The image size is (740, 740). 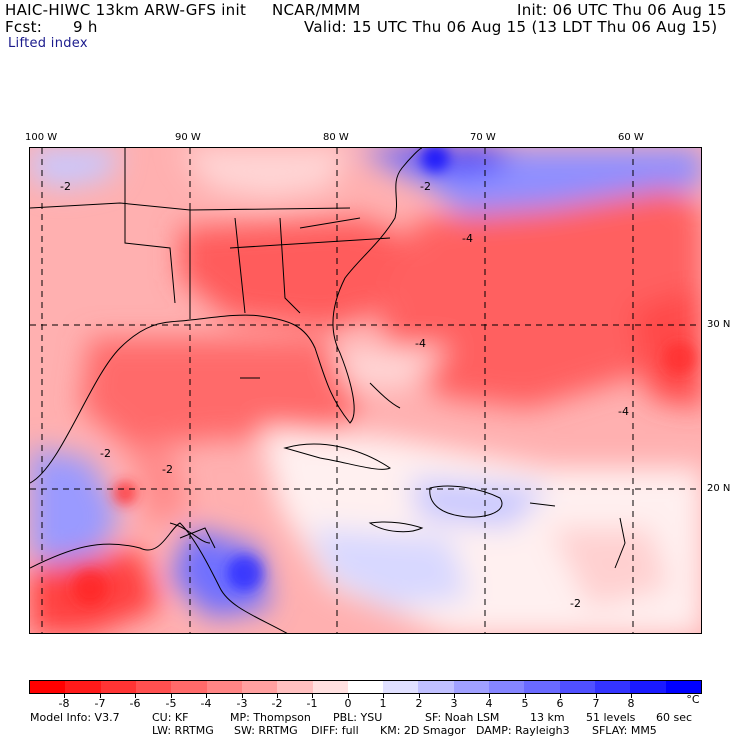 What do you see at coordinates (277, 703) in the screenshot?
I see `colorbar-label: -2` at bounding box center [277, 703].